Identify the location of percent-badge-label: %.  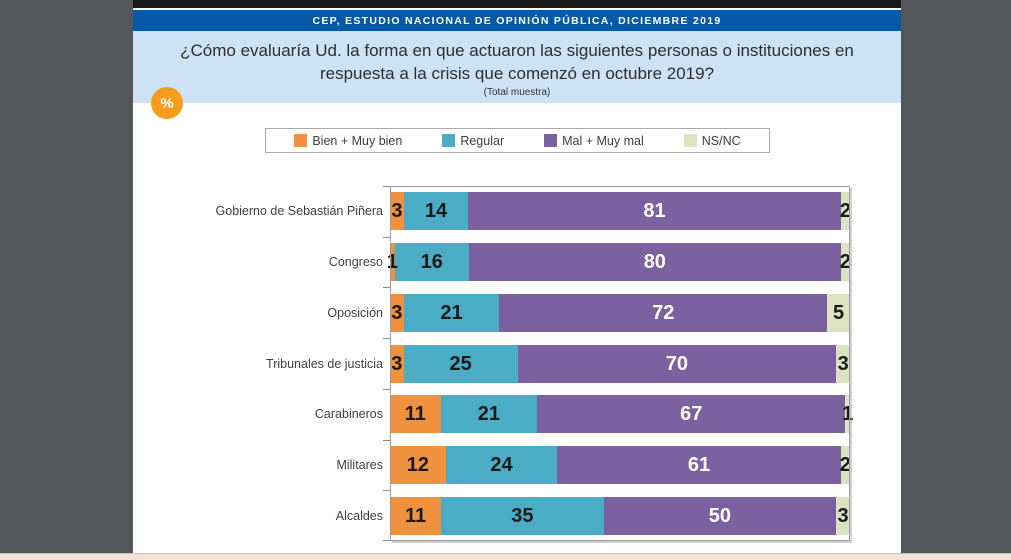
(167, 103).